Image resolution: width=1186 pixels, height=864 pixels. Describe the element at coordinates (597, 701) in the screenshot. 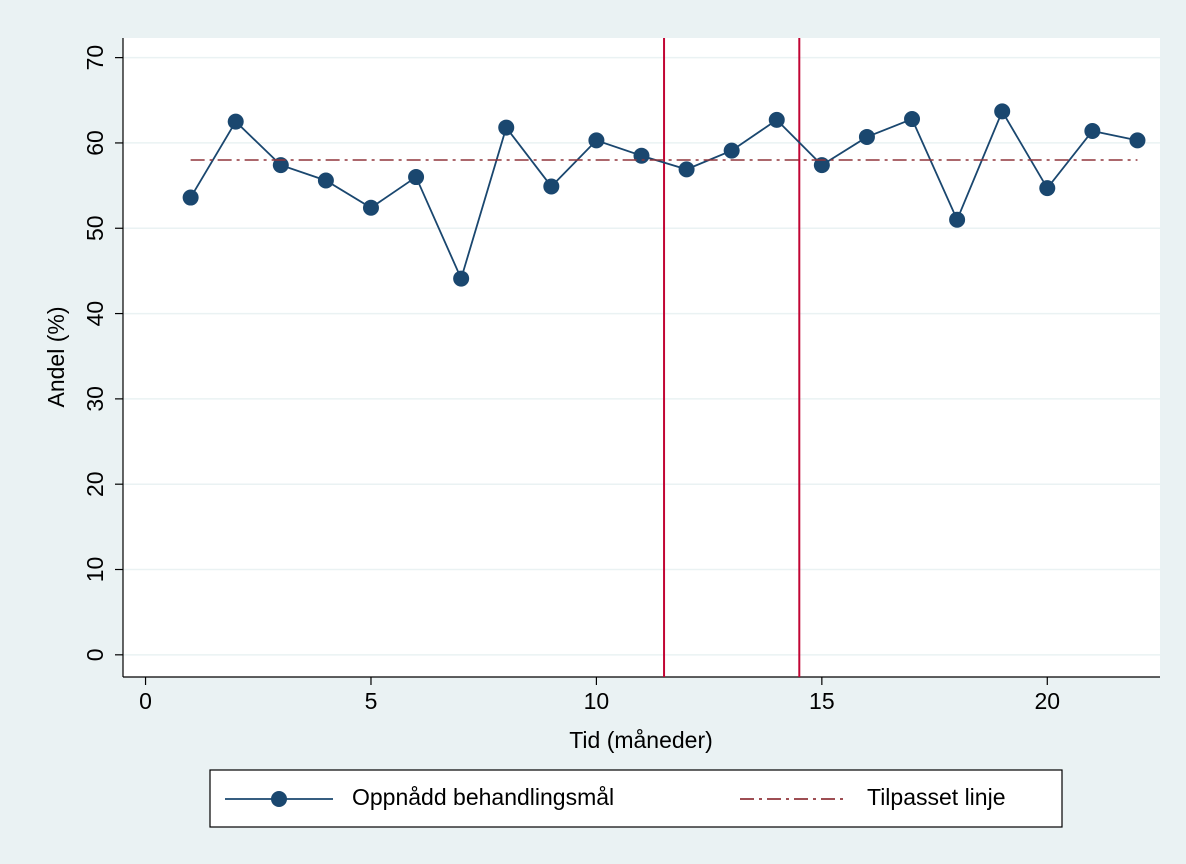

I see `x-tick-label: 10` at that location.